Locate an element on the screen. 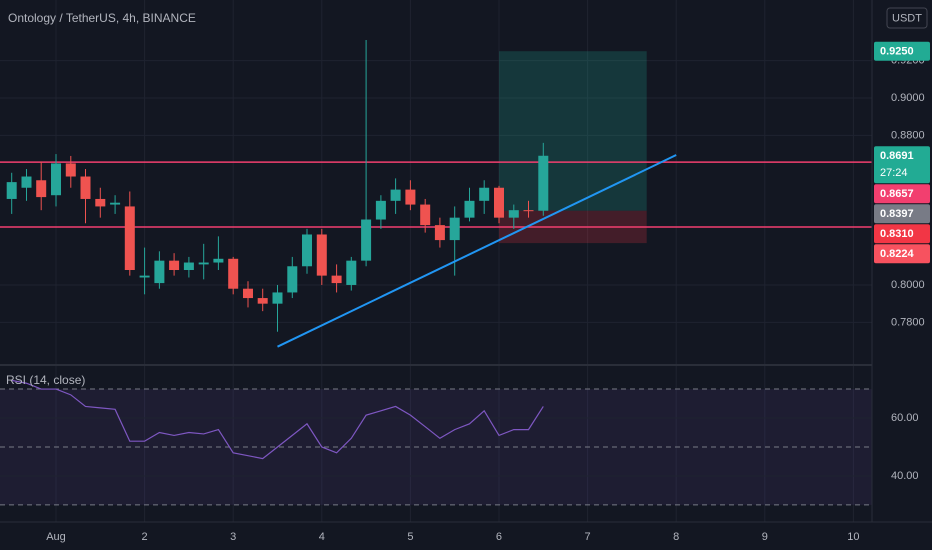 This screenshot has height=550, width=932. x-tick-label: 6 is located at coordinates (499, 537).